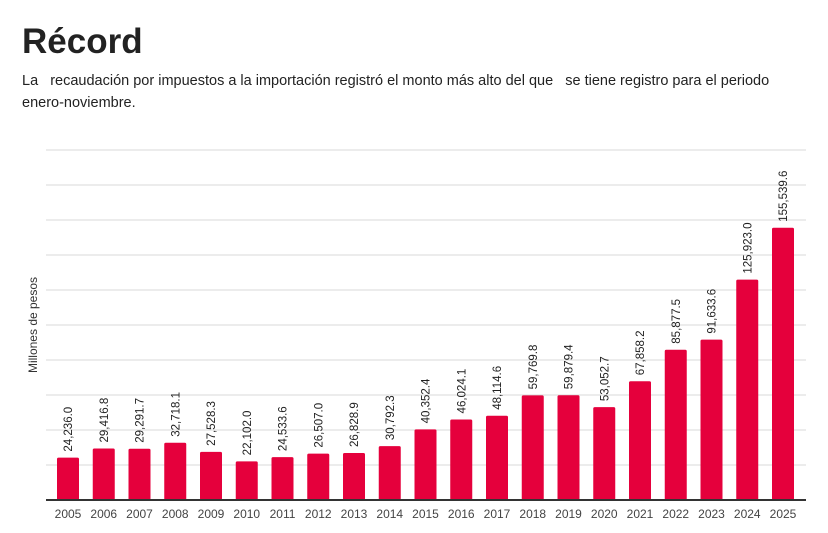  Describe the element at coordinates (211, 514) in the screenshot. I see `x-tick-label: 2009` at that location.